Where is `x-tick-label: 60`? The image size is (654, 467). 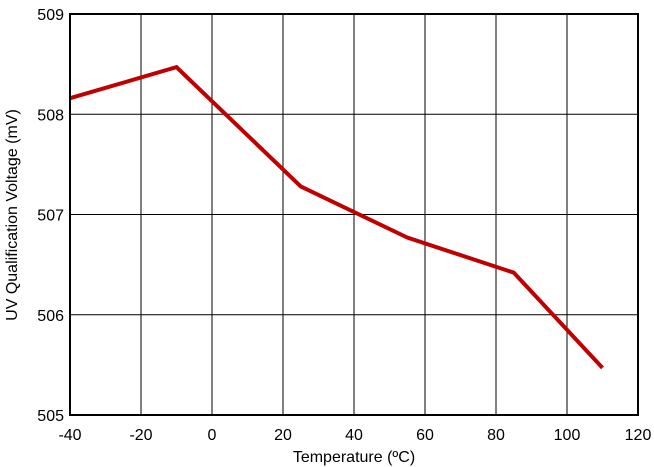
x-tick-label: 60 is located at coordinates (425, 435).